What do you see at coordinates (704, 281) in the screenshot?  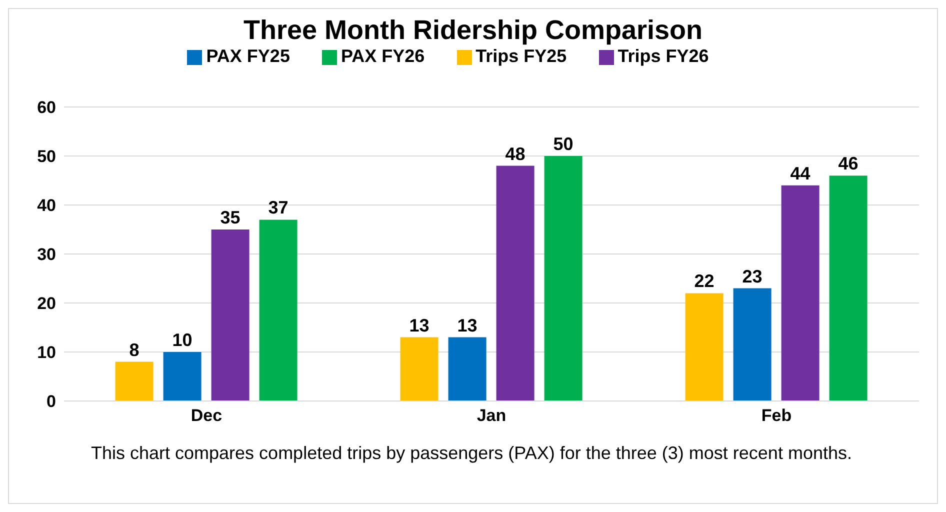 I see `data-label: 22` at bounding box center [704, 281].